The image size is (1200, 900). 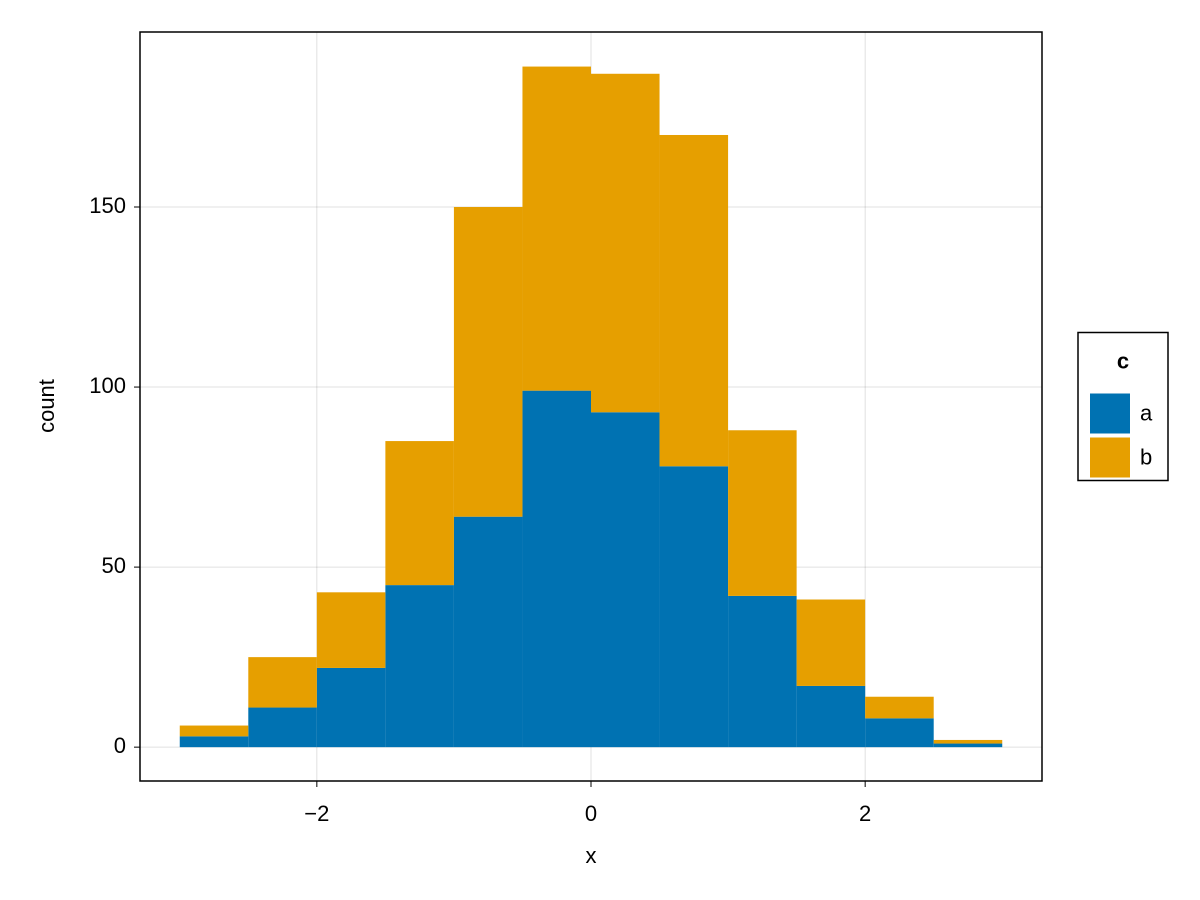 What do you see at coordinates (107, 205) in the screenshot?
I see `y-tick-label: 150` at bounding box center [107, 205].